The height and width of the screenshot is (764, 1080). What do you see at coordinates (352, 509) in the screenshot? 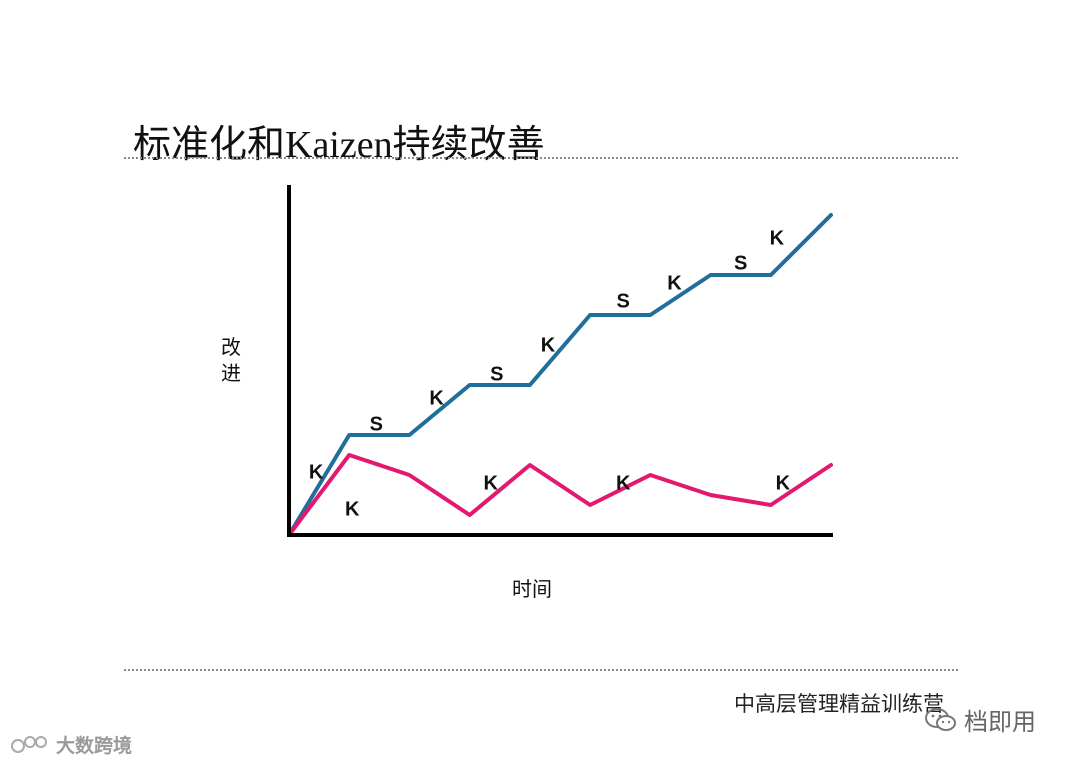
I see `annotation-k-9: K` at bounding box center [352, 509].